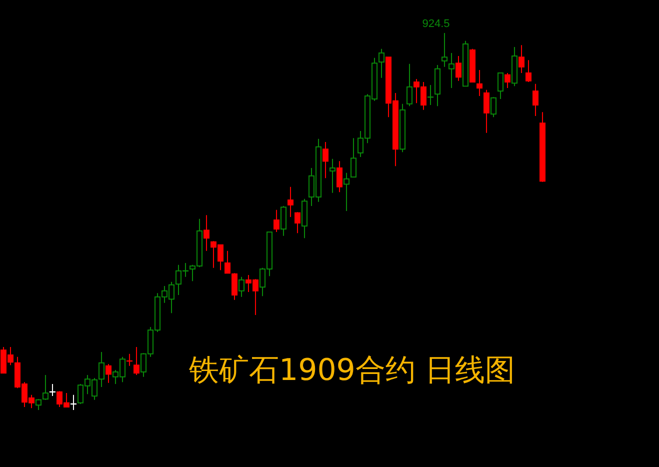  I want to click on title: 铁矿石1909合约 日线图, so click(352, 370).